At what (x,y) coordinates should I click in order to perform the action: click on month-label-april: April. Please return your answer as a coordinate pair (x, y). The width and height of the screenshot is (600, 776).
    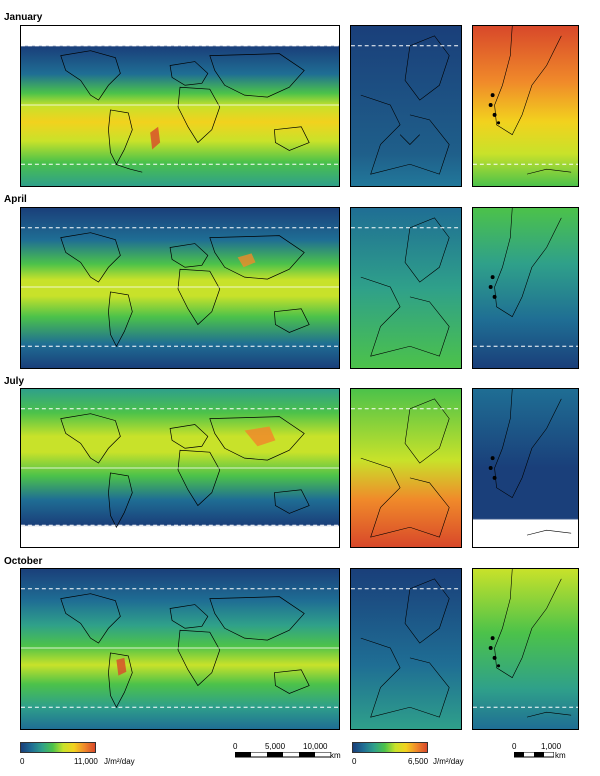
    Looking at the image, I should click on (15, 199).